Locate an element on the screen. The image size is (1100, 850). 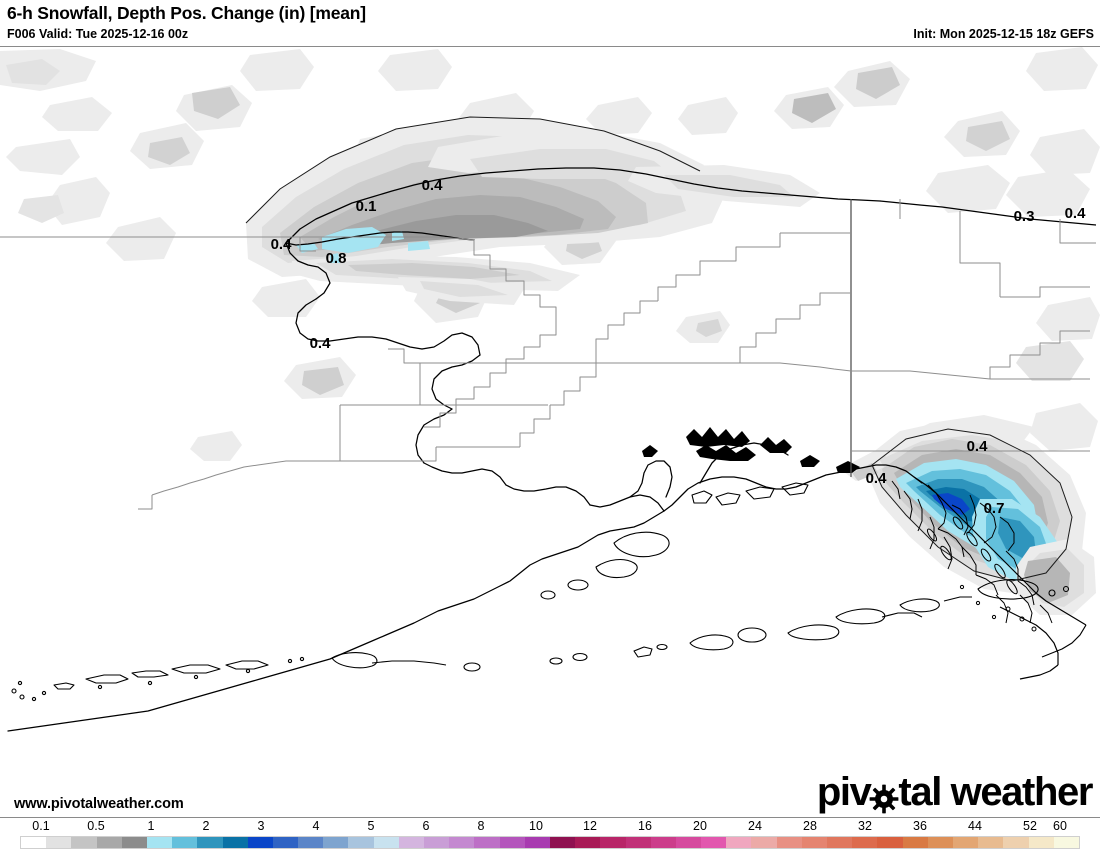
colorbar-tick-label: 5 is located at coordinates (371, 826).